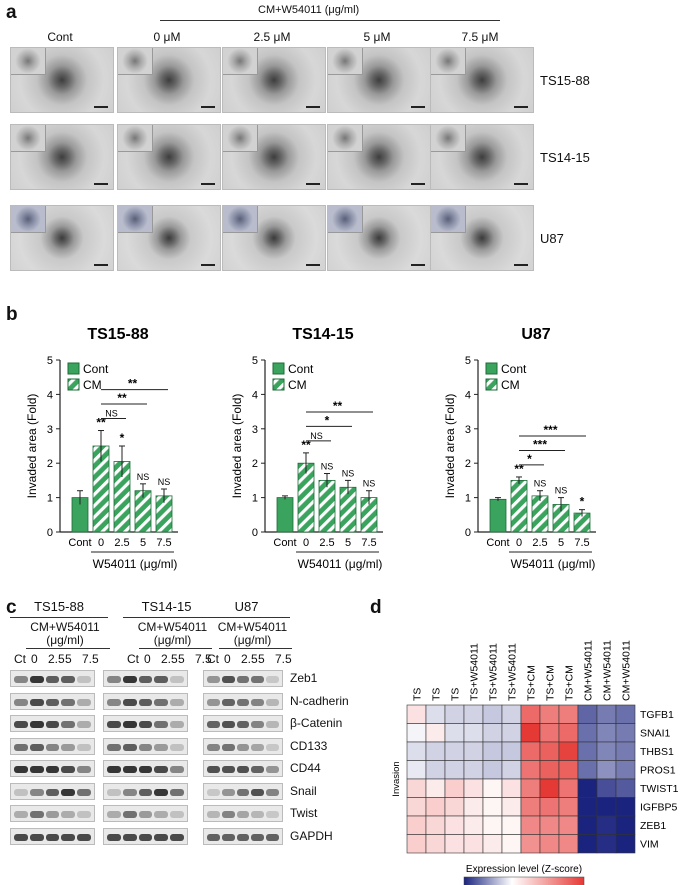 The height and width of the screenshot is (885, 685). What do you see at coordinates (255, 499) in the screenshot?
I see `y-tick-label: 1` at bounding box center [255, 499].